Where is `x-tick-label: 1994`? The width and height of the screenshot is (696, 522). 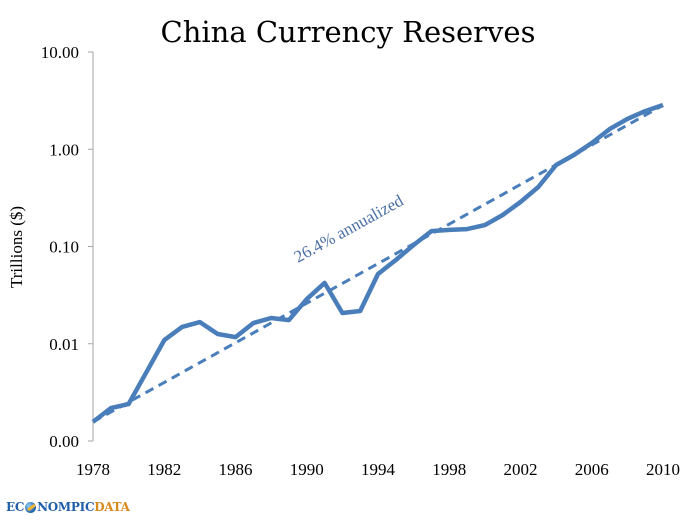
x-tick-label: 1994 is located at coordinates (378, 469).